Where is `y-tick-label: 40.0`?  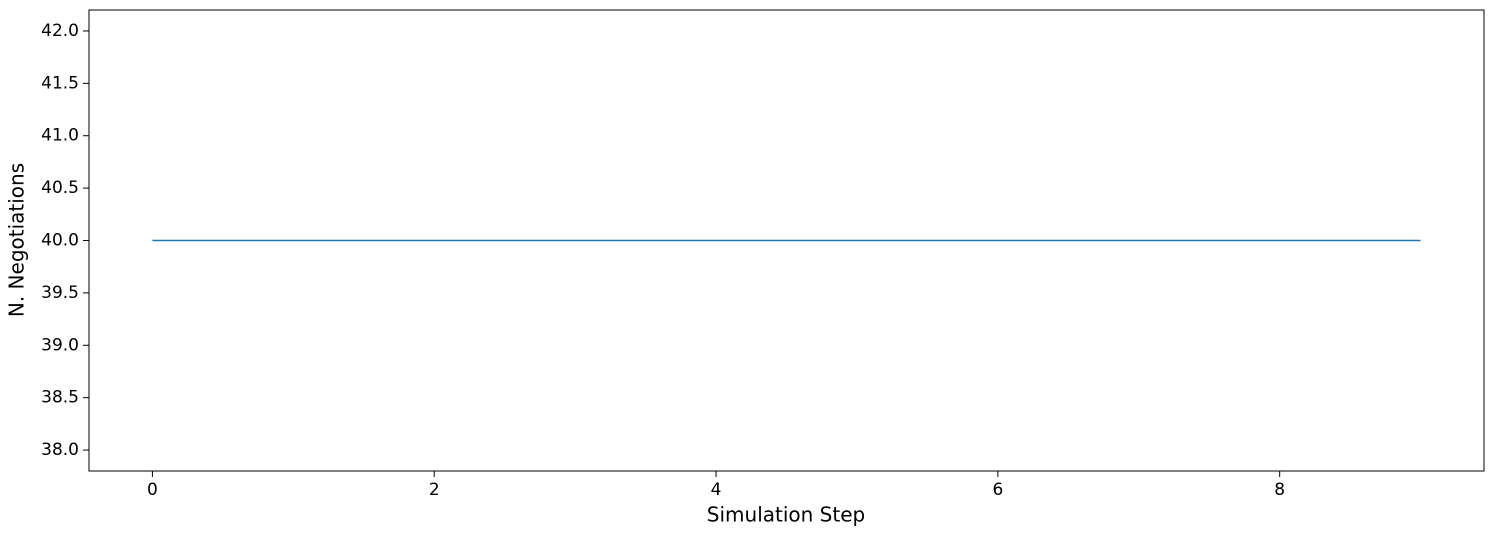 y-tick-label: 40.0 is located at coordinates (60, 241).